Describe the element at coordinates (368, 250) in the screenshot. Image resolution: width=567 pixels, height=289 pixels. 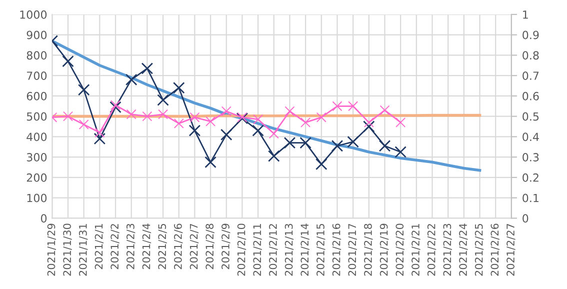
I see `x-tick-label: 2021/2/18` at that location.